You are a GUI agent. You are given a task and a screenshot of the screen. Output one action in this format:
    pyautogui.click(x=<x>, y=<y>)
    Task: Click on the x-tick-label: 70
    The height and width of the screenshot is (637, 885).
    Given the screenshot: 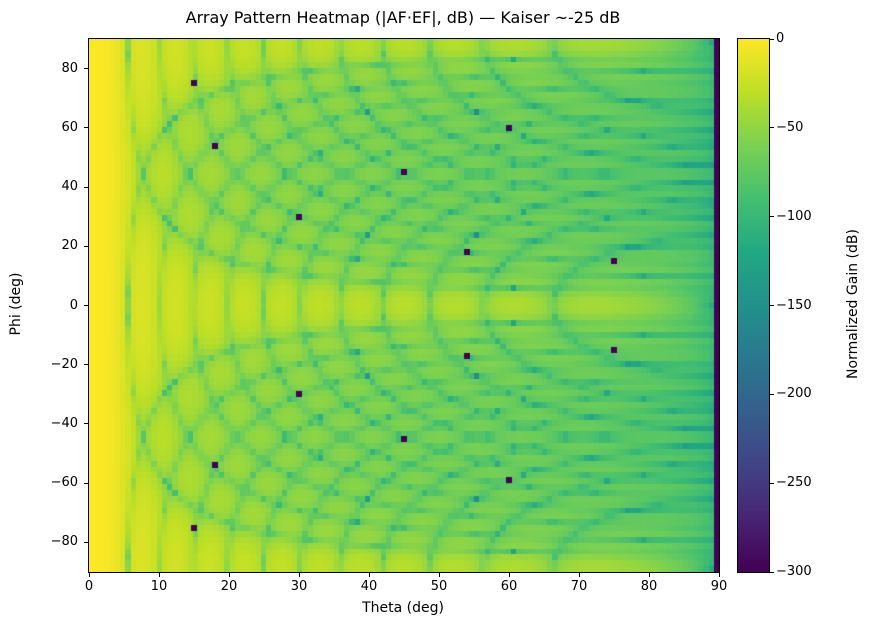 What is the action you would take?
    pyautogui.click(x=579, y=586)
    